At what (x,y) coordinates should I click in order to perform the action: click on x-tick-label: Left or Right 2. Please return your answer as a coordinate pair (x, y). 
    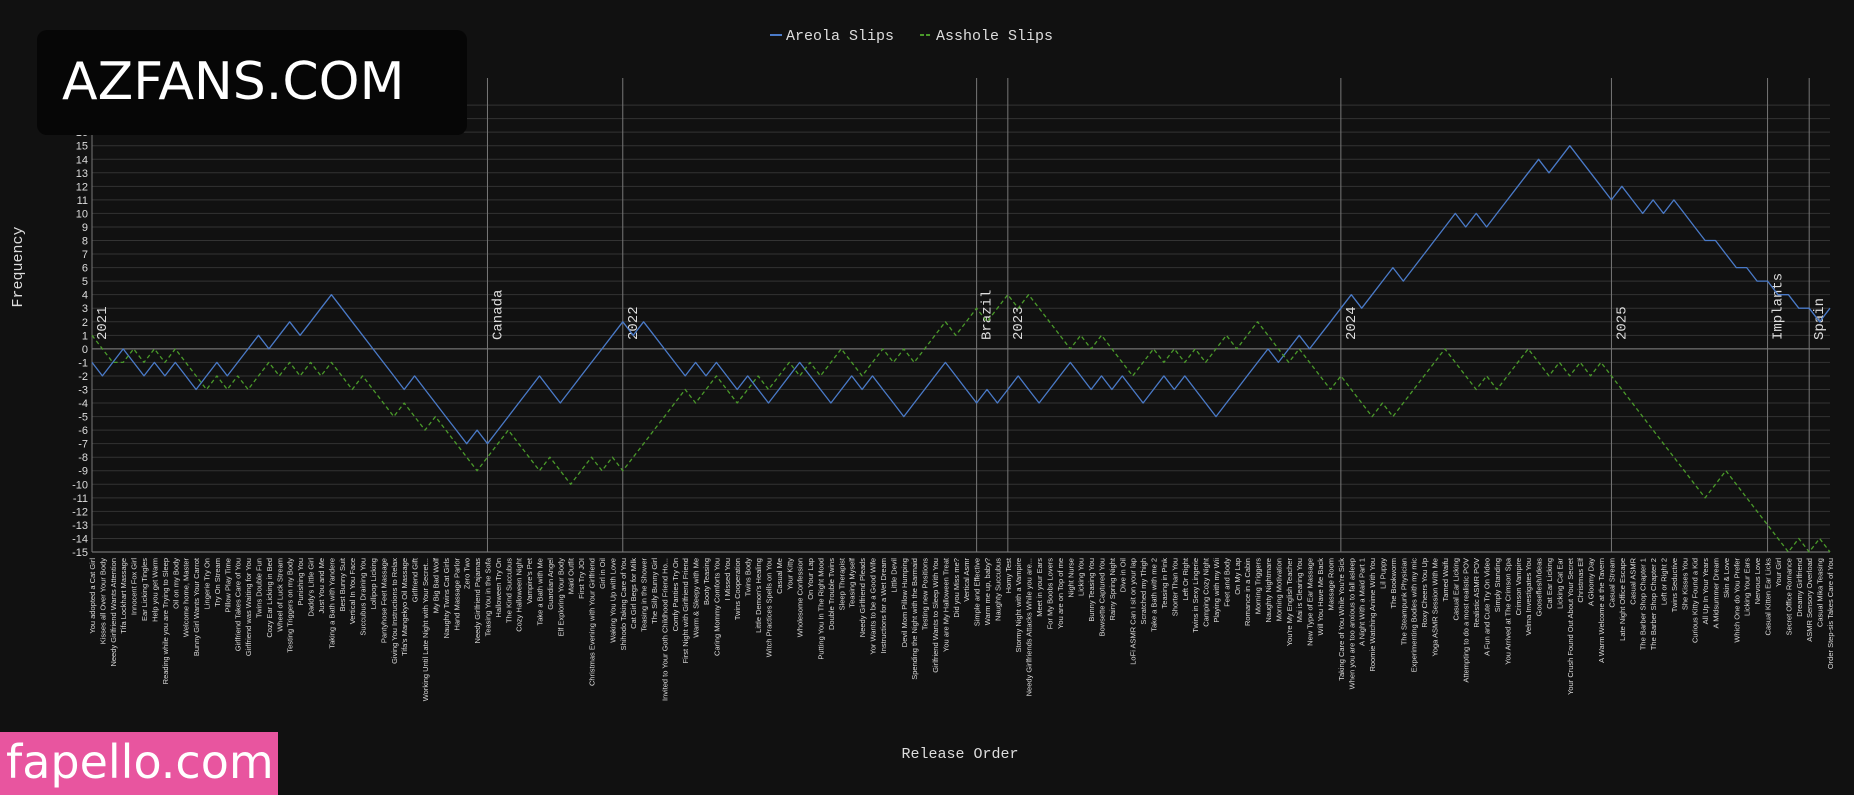
    Looking at the image, I should click on (1663, 581).